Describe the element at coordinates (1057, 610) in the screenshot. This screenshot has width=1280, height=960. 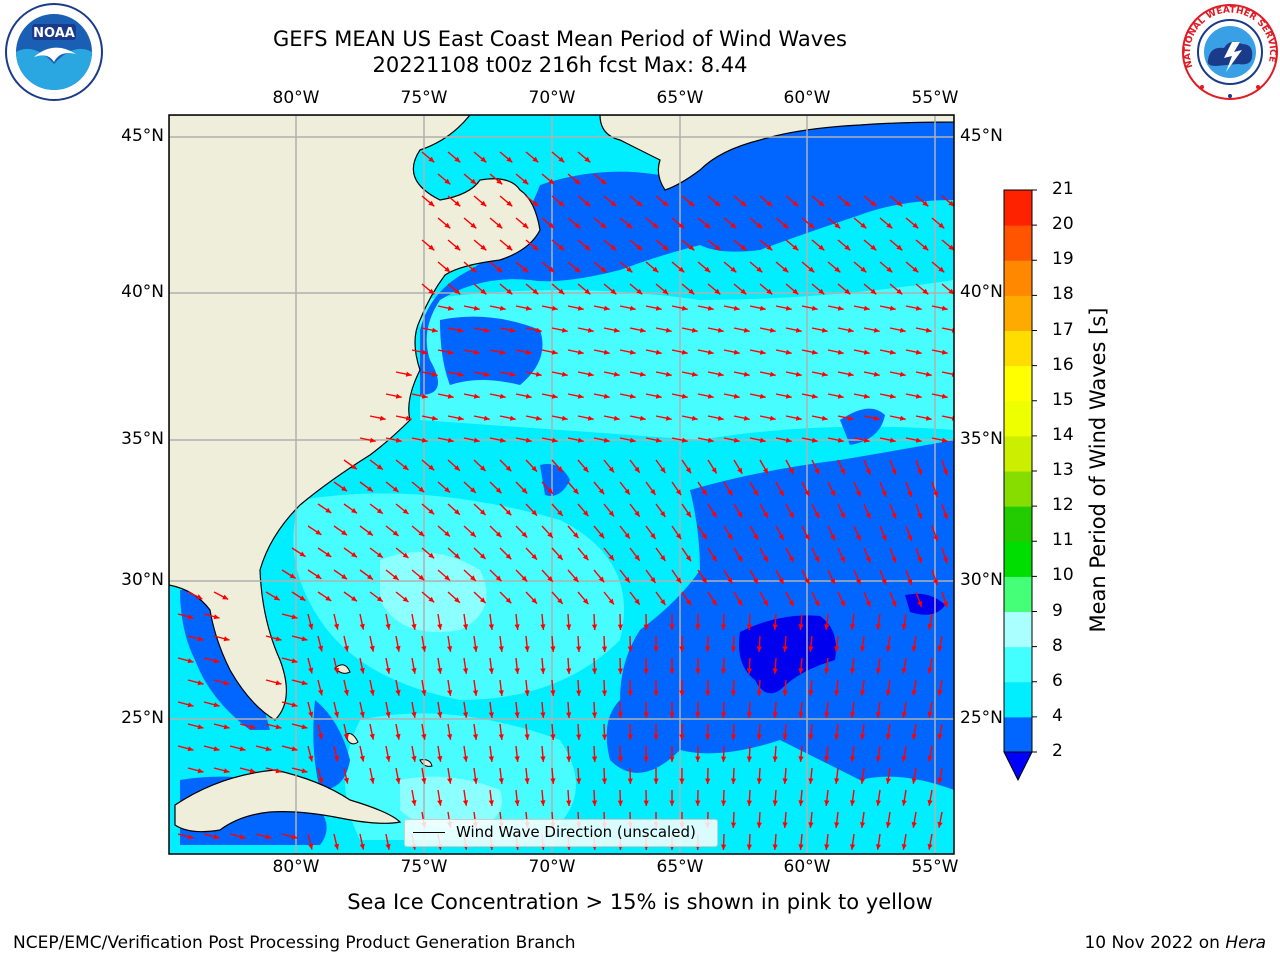
I see `colorbar-tick-label: 9` at that location.